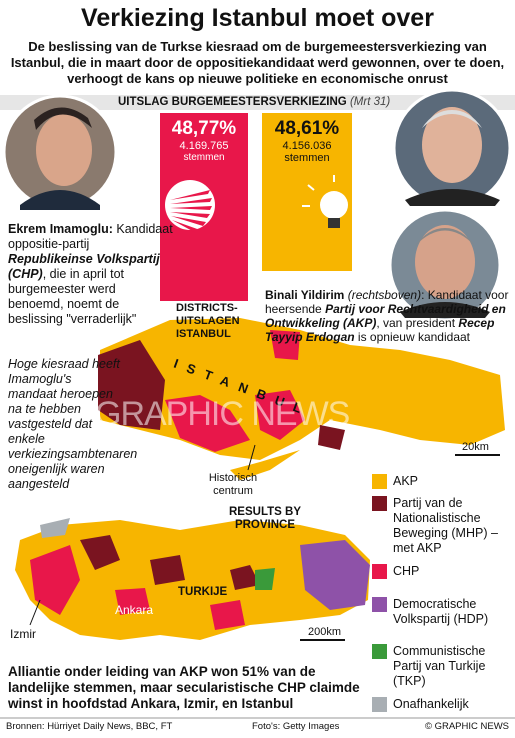 The image size is (515, 738). What do you see at coordinates (257, 18) in the screenshot?
I see `title: Verkiezing Istanbul moet over` at bounding box center [257, 18].